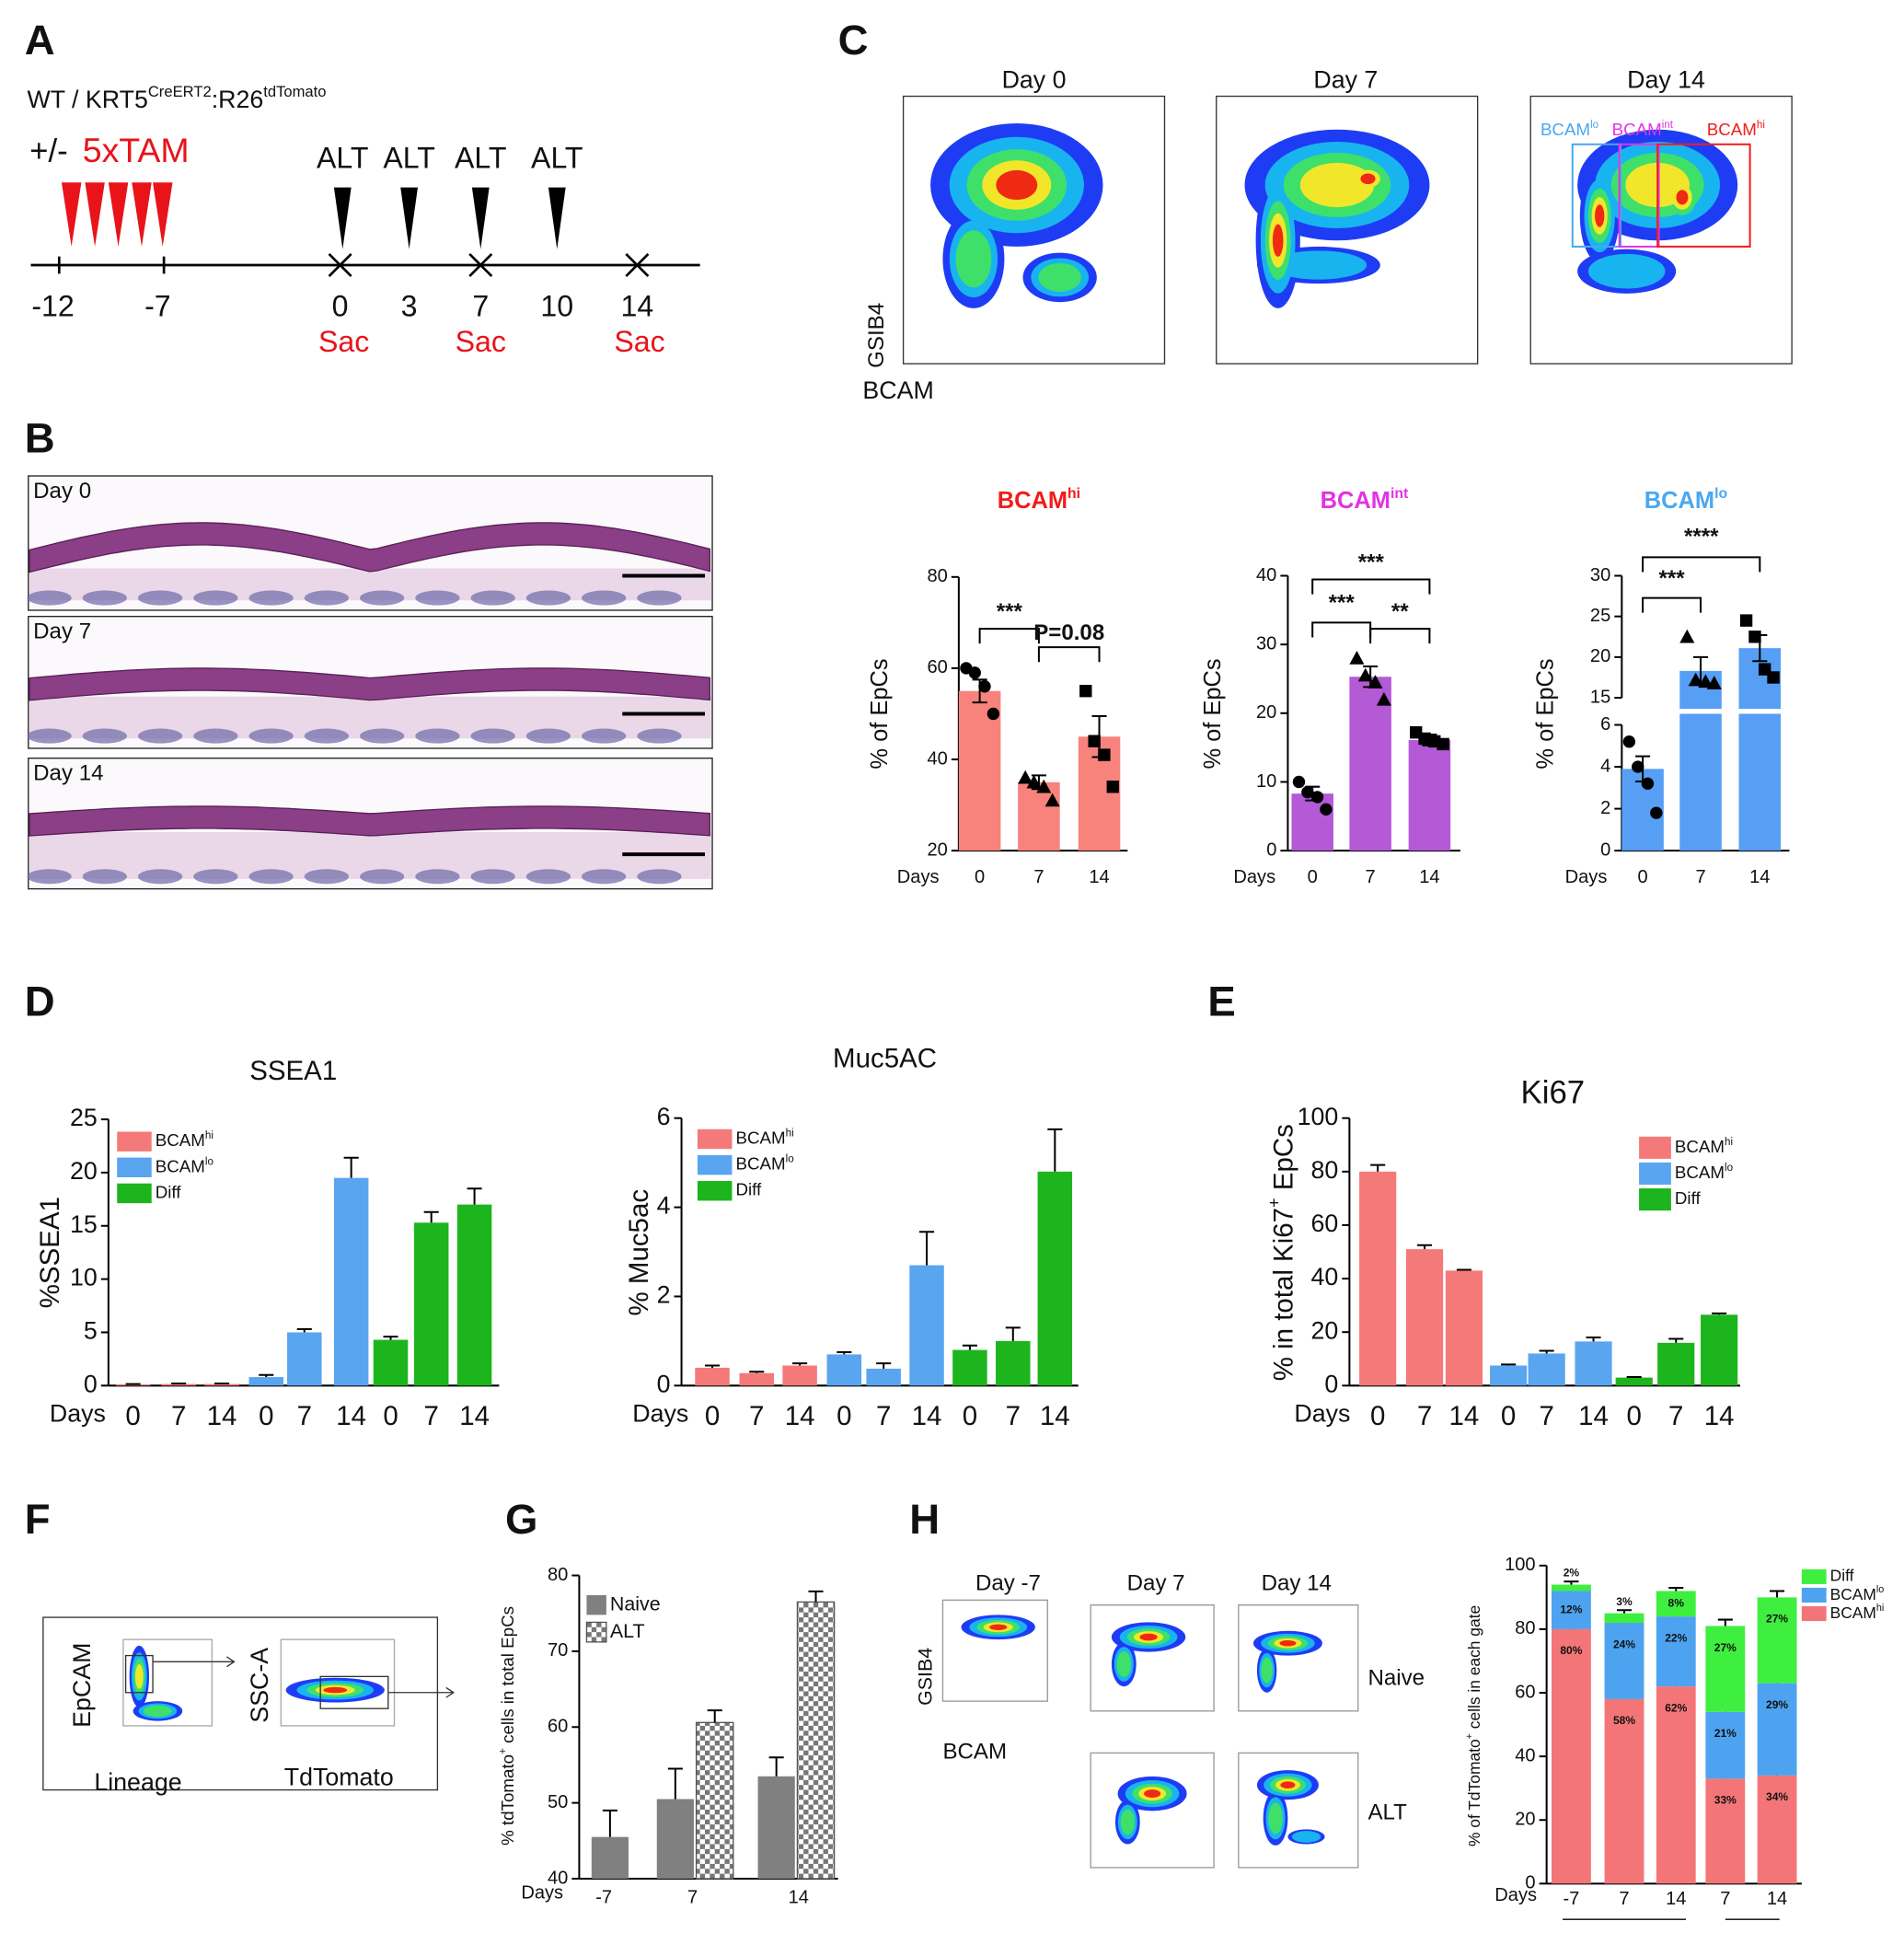 The width and height of the screenshot is (1904, 1933). Describe the element at coordinates (1156, 1582) in the screenshot. I see `flow-title: Day 7` at that location.